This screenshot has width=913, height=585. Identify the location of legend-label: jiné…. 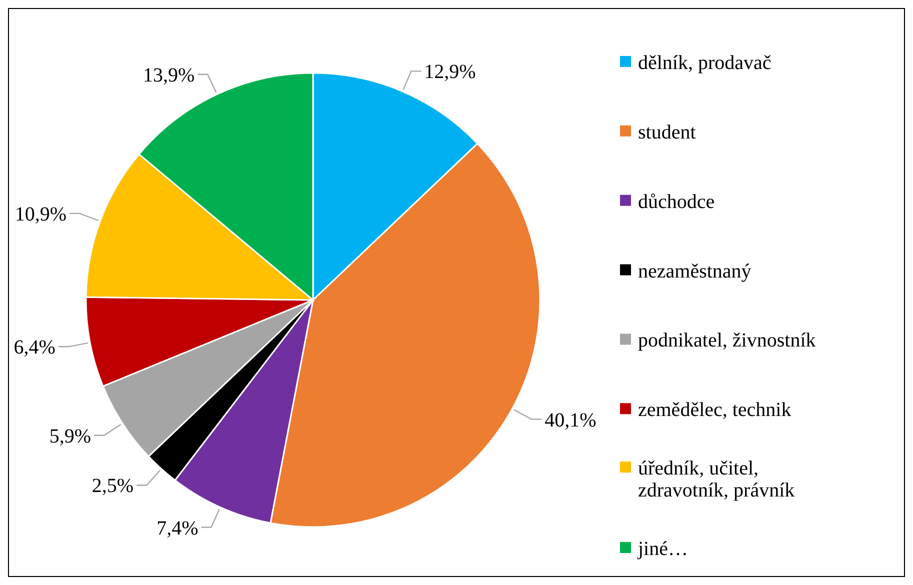
(662, 549).